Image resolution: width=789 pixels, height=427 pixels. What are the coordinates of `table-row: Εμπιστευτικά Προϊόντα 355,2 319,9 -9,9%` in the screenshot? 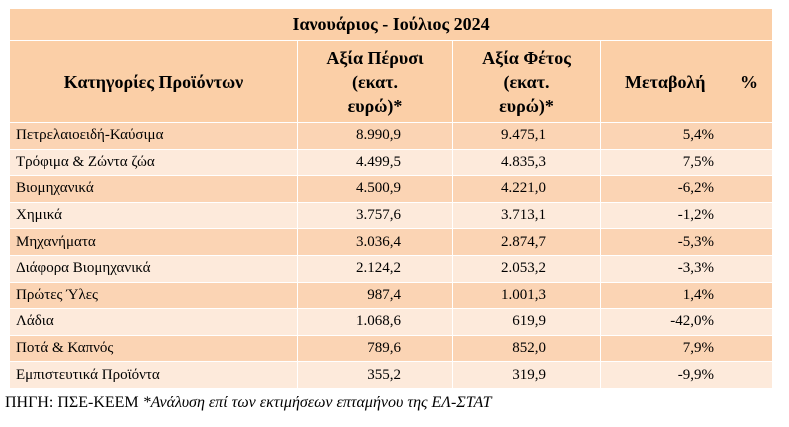 It's located at (391, 375).